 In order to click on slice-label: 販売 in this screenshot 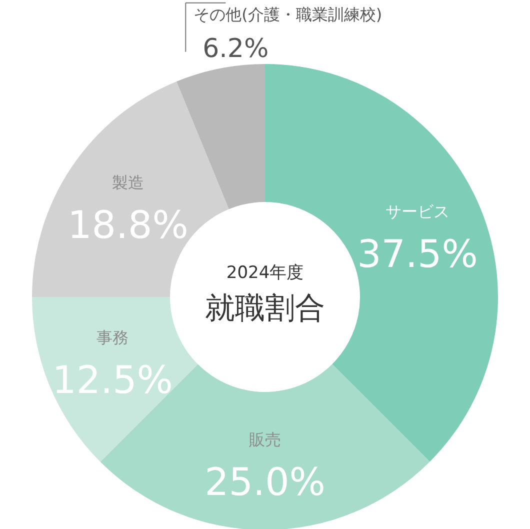, I will do `click(265, 439)`.